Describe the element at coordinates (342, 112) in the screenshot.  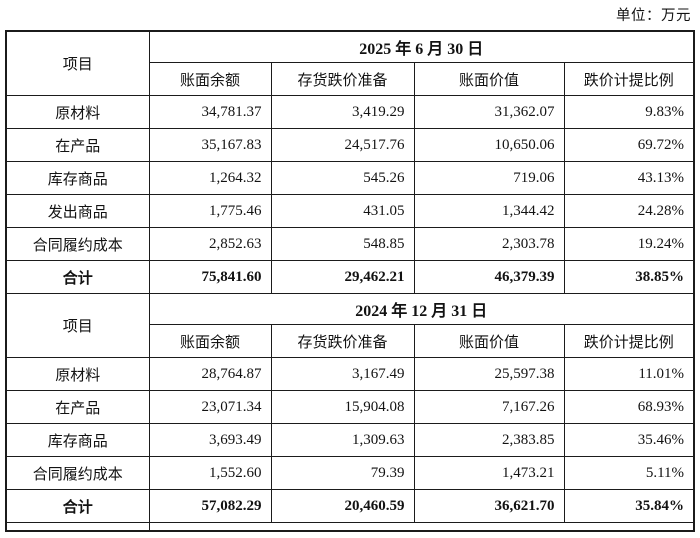
I see `provision-cell: 3,419.29` at that location.